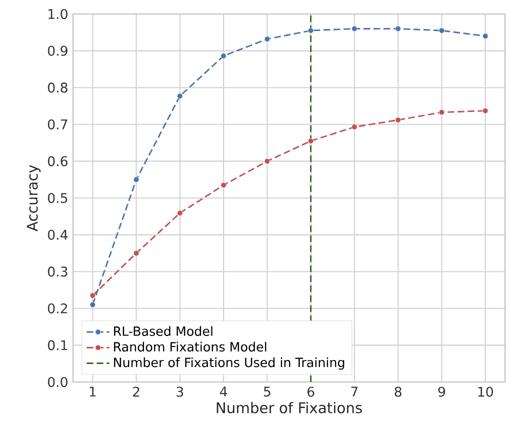  I want to click on y-tick-label: 0.9, so click(58, 51).